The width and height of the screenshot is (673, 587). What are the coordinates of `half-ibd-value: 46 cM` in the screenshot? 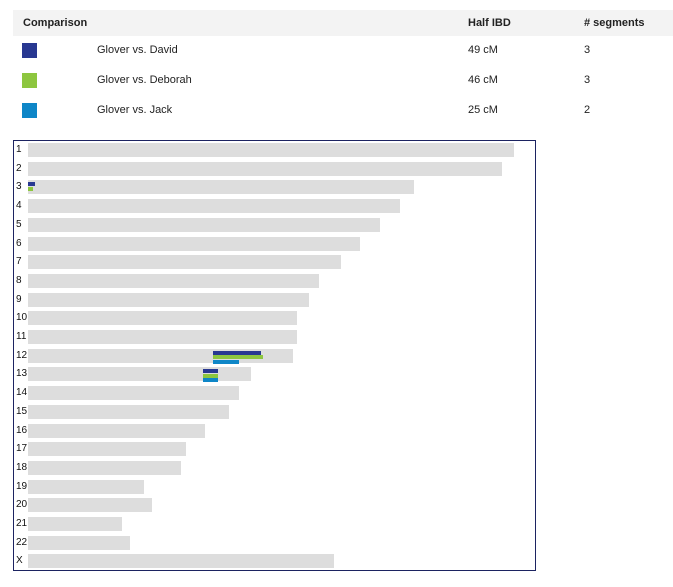 It's located at (483, 80).